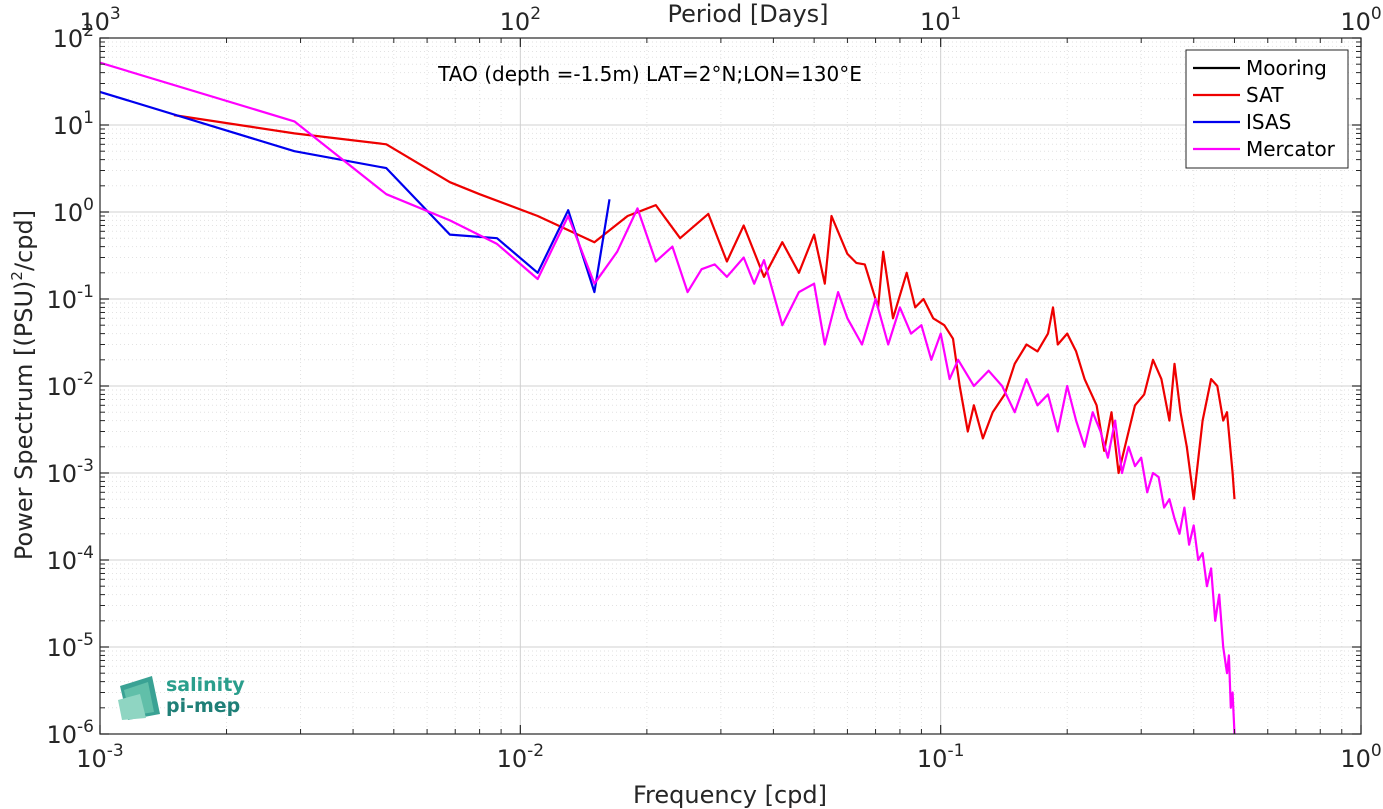 The image size is (1383, 809). I want to click on y-tick-label: 10⁻⁴, so click(71, 559).